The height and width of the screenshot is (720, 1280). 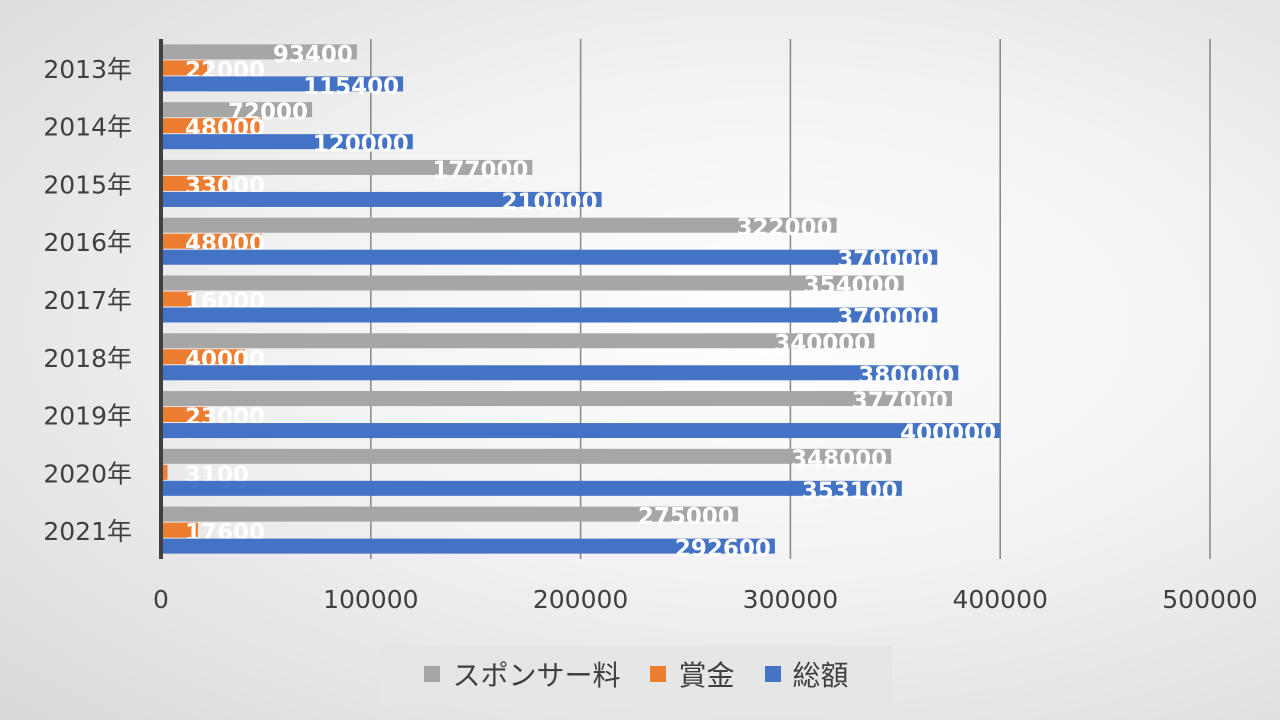 I want to click on y-category-label: 2013年, so click(x=87, y=69).